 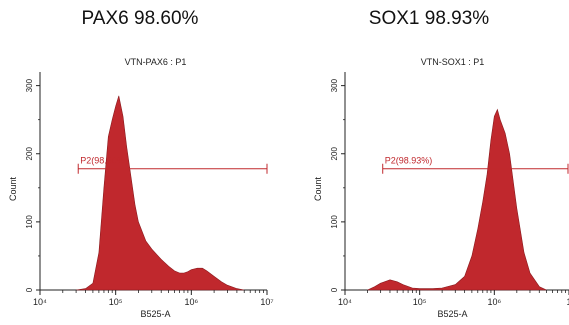 What do you see at coordinates (567, 302) in the screenshot?
I see `x-tick-label: 1` at bounding box center [567, 302].